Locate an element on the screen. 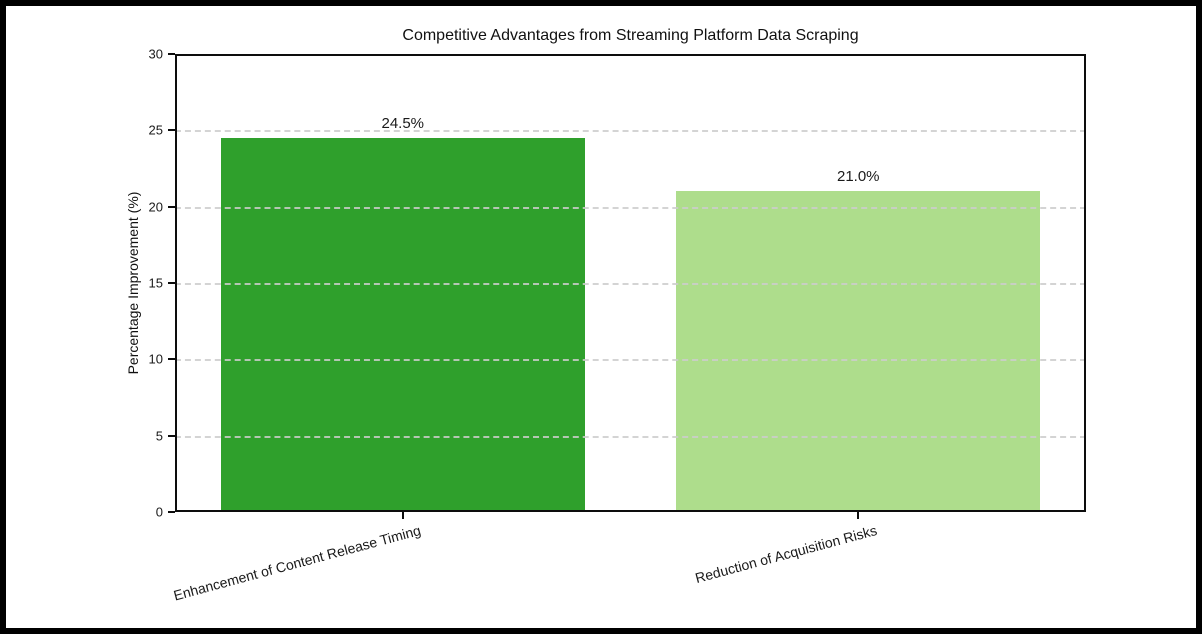 This screenshot has height=634, width=1202. x-tick-label-2: Reduction of Acquisition Risks is located at coordinates (786, 554).